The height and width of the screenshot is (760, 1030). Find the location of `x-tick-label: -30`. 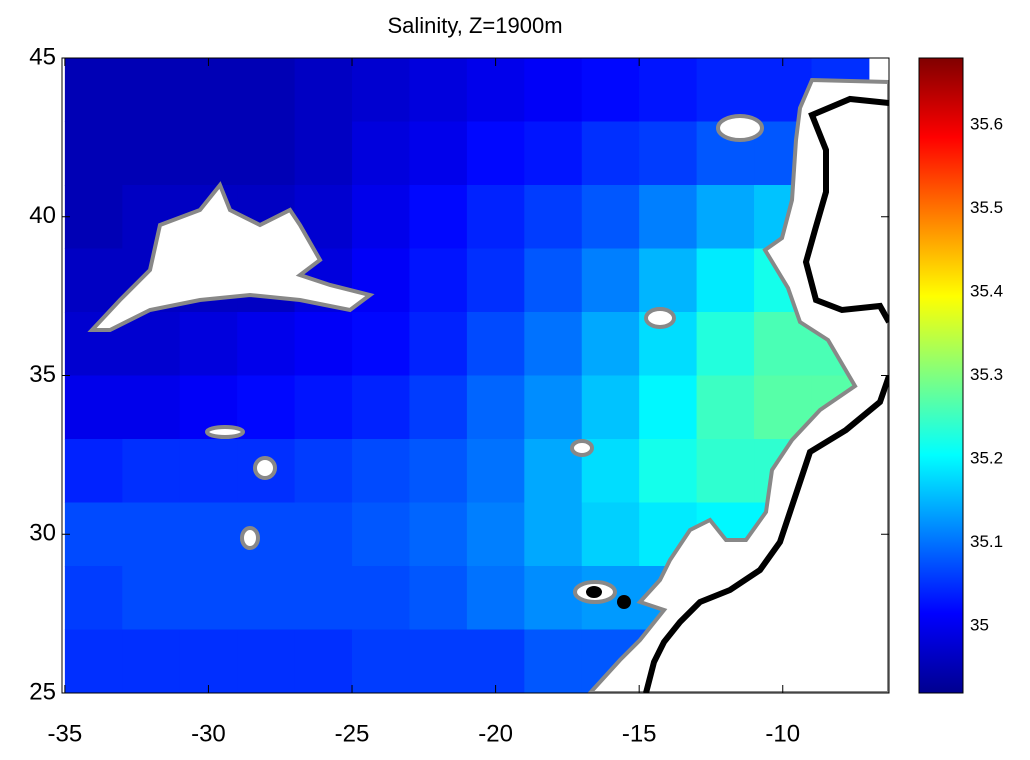

x-tick-label: -30 is located at coordinates (208, 733).